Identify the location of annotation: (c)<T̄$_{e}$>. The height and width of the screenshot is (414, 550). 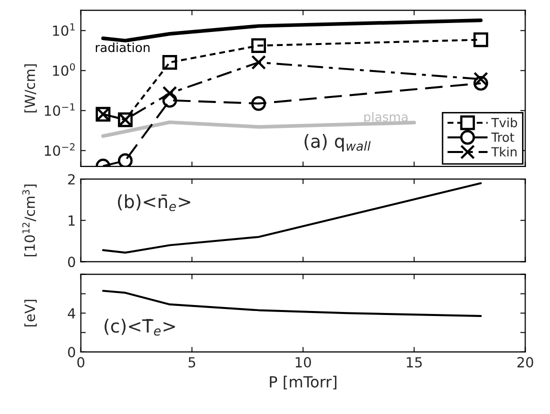
(139, 327).